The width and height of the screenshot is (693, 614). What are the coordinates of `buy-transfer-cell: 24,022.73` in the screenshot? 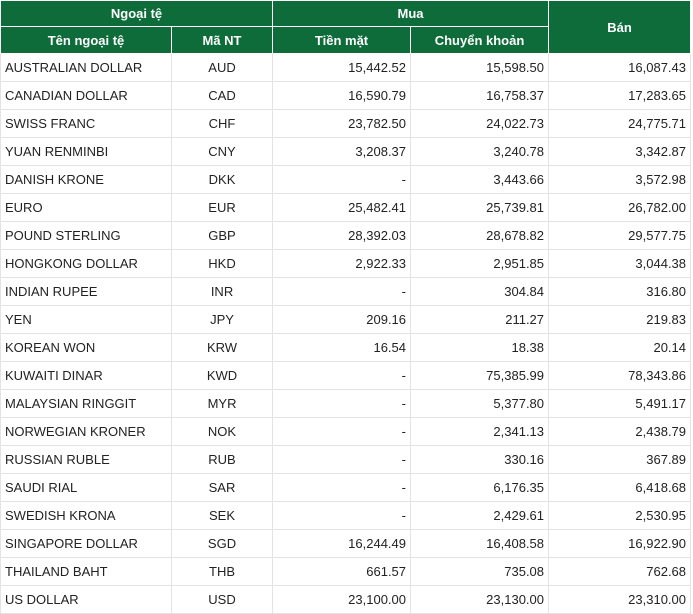 It's located at (480, 123).